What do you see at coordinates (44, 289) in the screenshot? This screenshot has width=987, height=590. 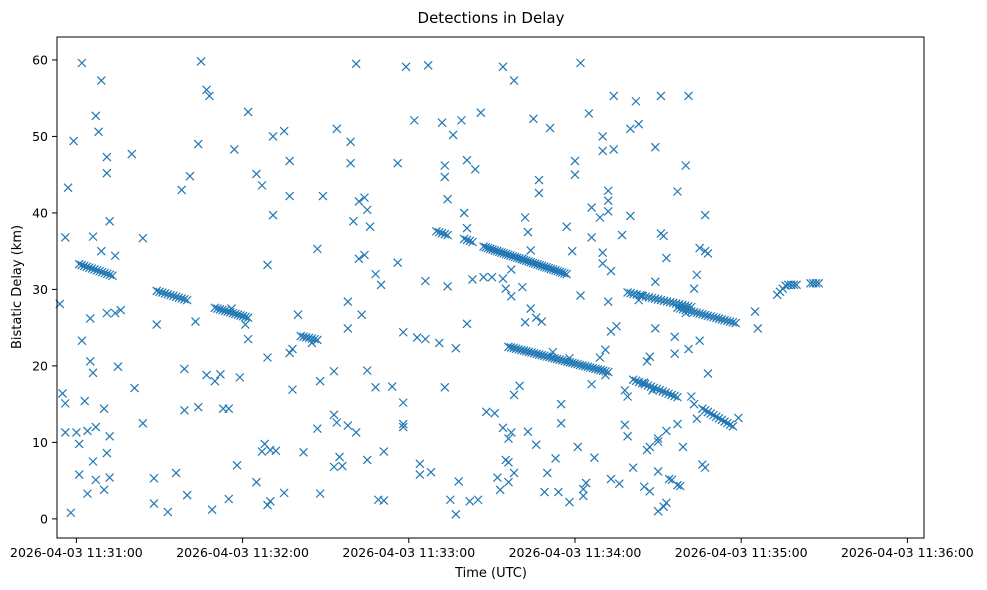 I see `y-axis: 0 10 20 30 40 50 60` at bounding box center [44, 289].